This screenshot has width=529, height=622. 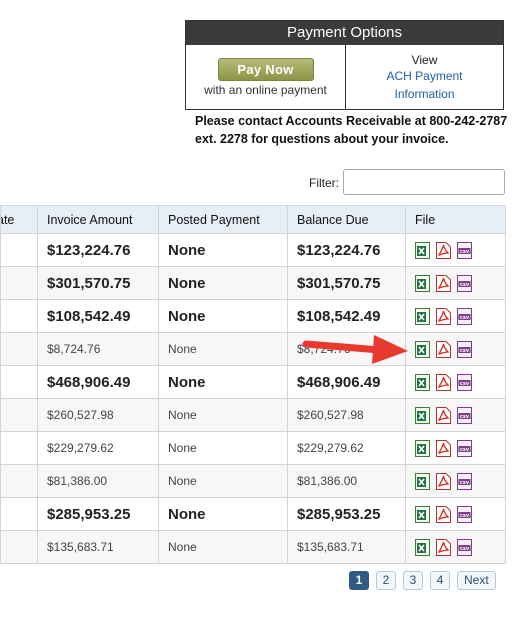 I want to click on invoice-amount-cell: $229,279.62, so click(x=98, y=448).